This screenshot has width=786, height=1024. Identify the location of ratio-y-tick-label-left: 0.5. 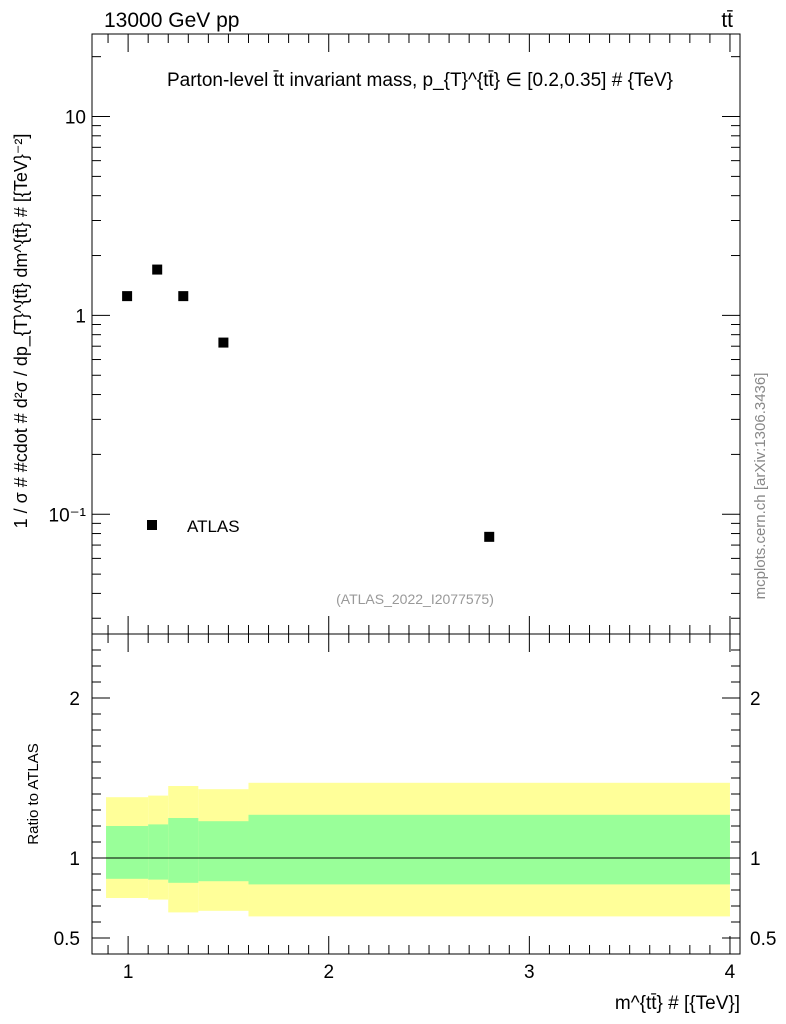
(67, 939).